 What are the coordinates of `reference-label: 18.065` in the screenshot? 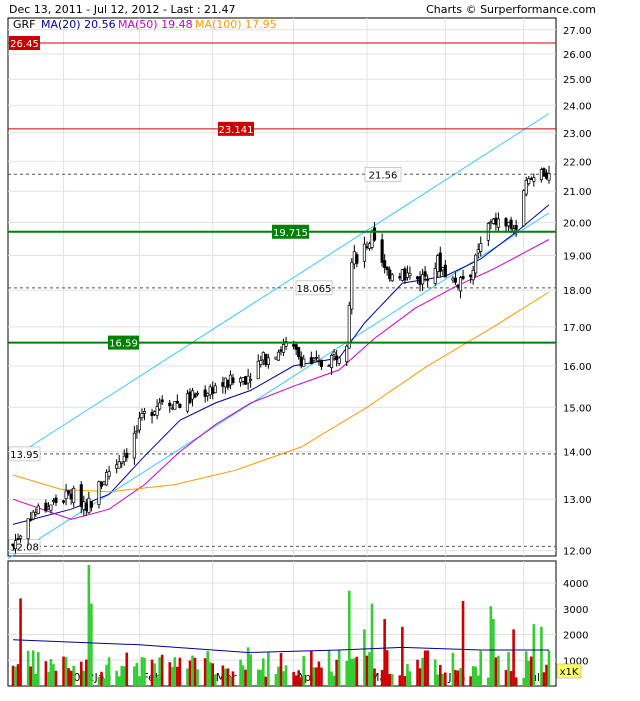 It's located at (314, 289).